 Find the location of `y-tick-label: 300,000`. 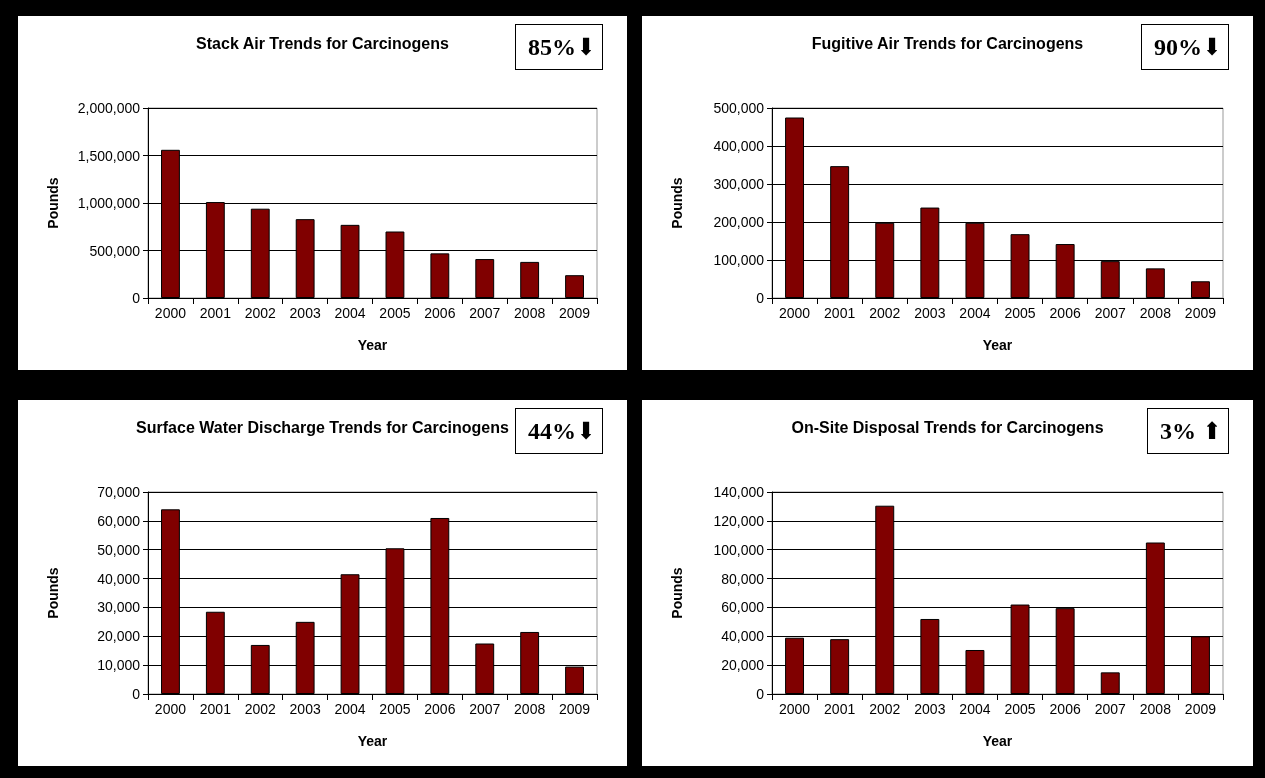

y-tick-label: 300,000 is located at coordinates (739, 184).